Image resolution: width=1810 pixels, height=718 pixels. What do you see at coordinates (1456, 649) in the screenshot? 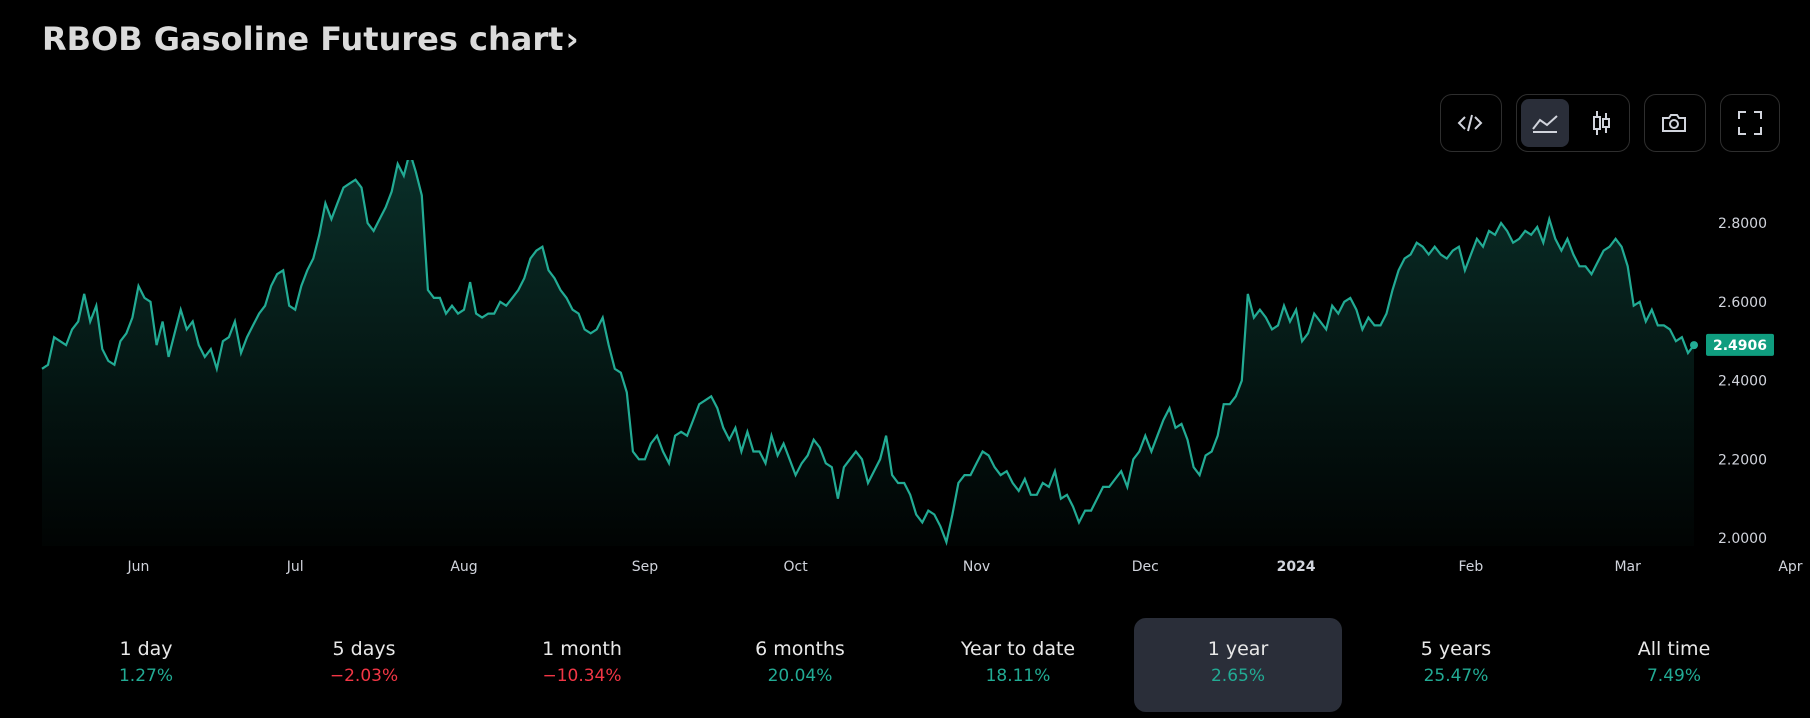
I see `period-label: 5 years` at bounding box center [1456, 649].